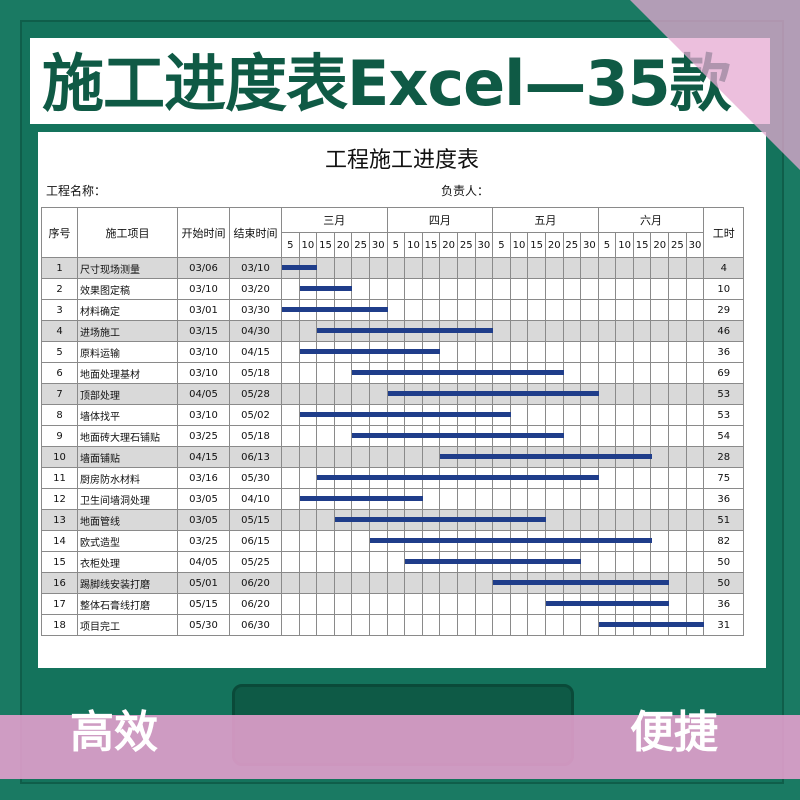  I want to click on row-item: 墙体找平, so click(127, 415).